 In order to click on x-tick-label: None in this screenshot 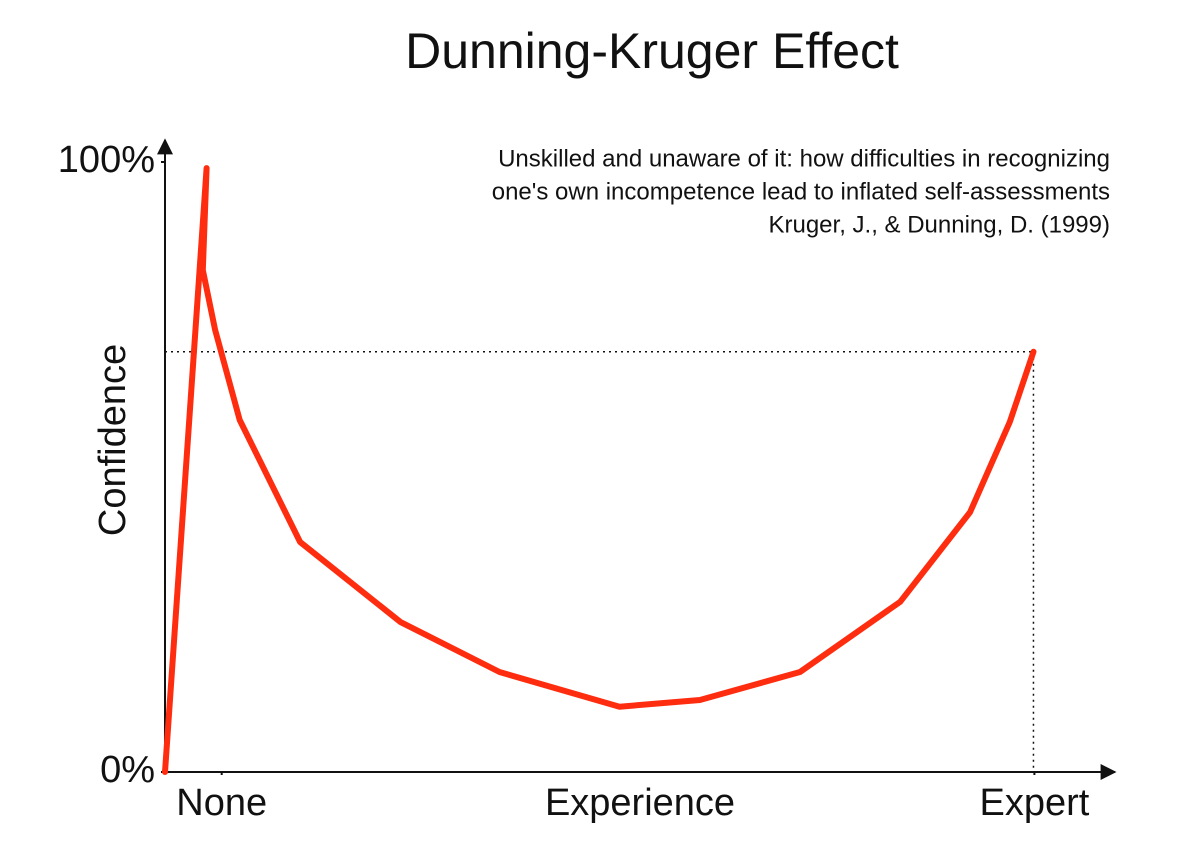, I will do `click(221, 803)`.